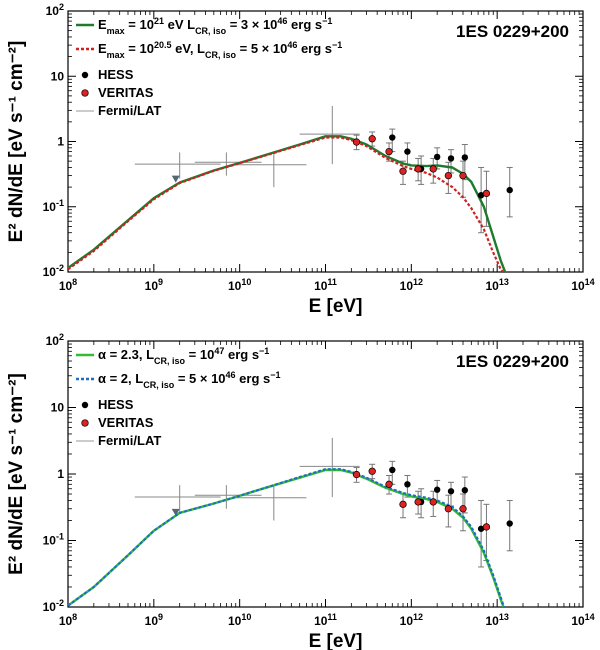 Image resolution: width=600 pixels, height=650 pixels. I want to click on legend-text-part: α = 2.3, L, so click(126, 354).